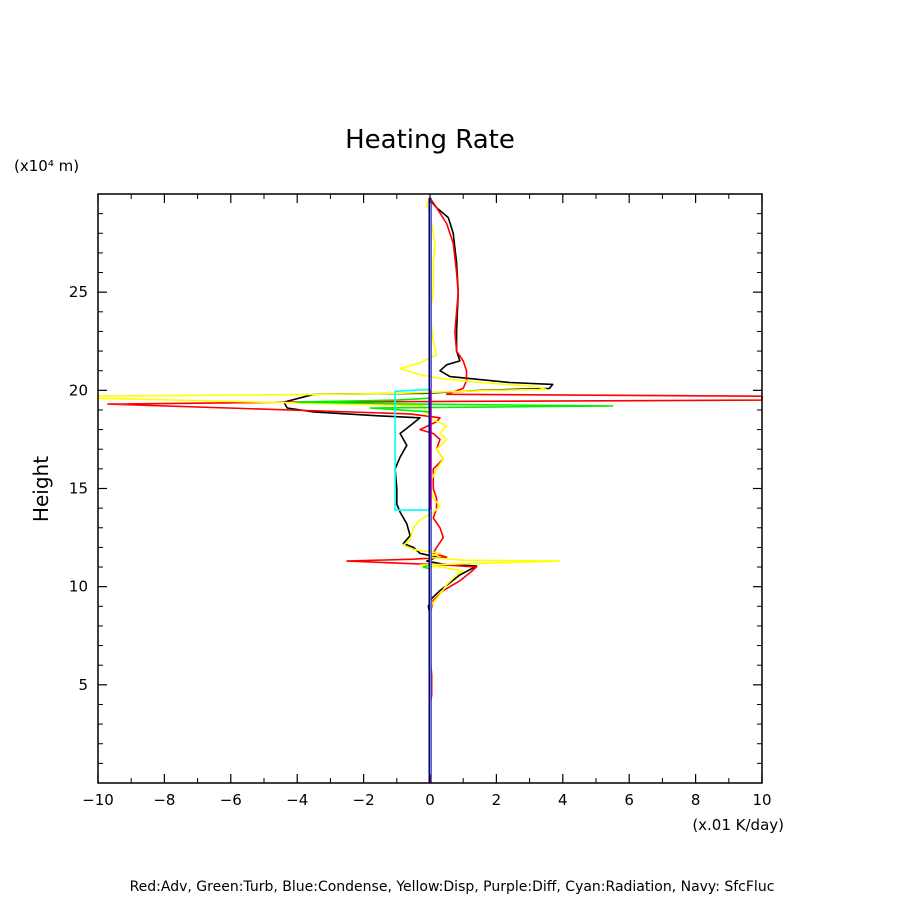  What do you see at coordinates (83, 685) in the screenshot?
I see `y-tick-label-0: 5` at bounding box center [83, 685].